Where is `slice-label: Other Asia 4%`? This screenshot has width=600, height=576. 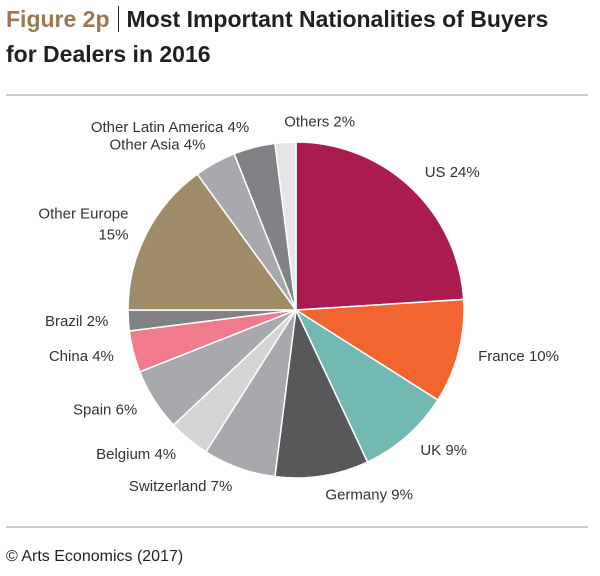 slice-label: Other Asia 4% is located at coordinates (158, 144).